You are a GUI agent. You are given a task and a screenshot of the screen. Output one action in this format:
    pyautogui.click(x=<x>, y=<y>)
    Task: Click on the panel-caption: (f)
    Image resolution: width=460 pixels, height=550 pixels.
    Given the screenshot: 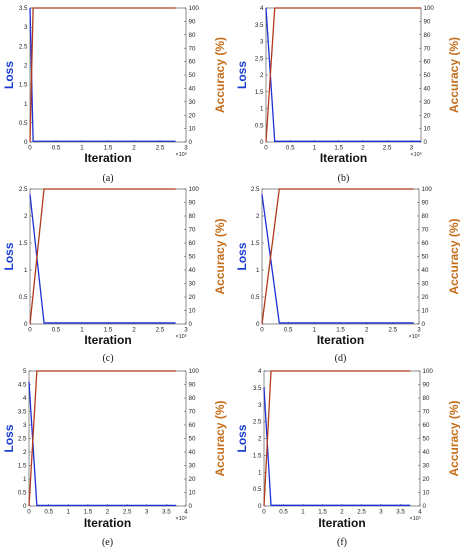 What is the action you would take?
    pyautogui.click(x=342, y=542)
    